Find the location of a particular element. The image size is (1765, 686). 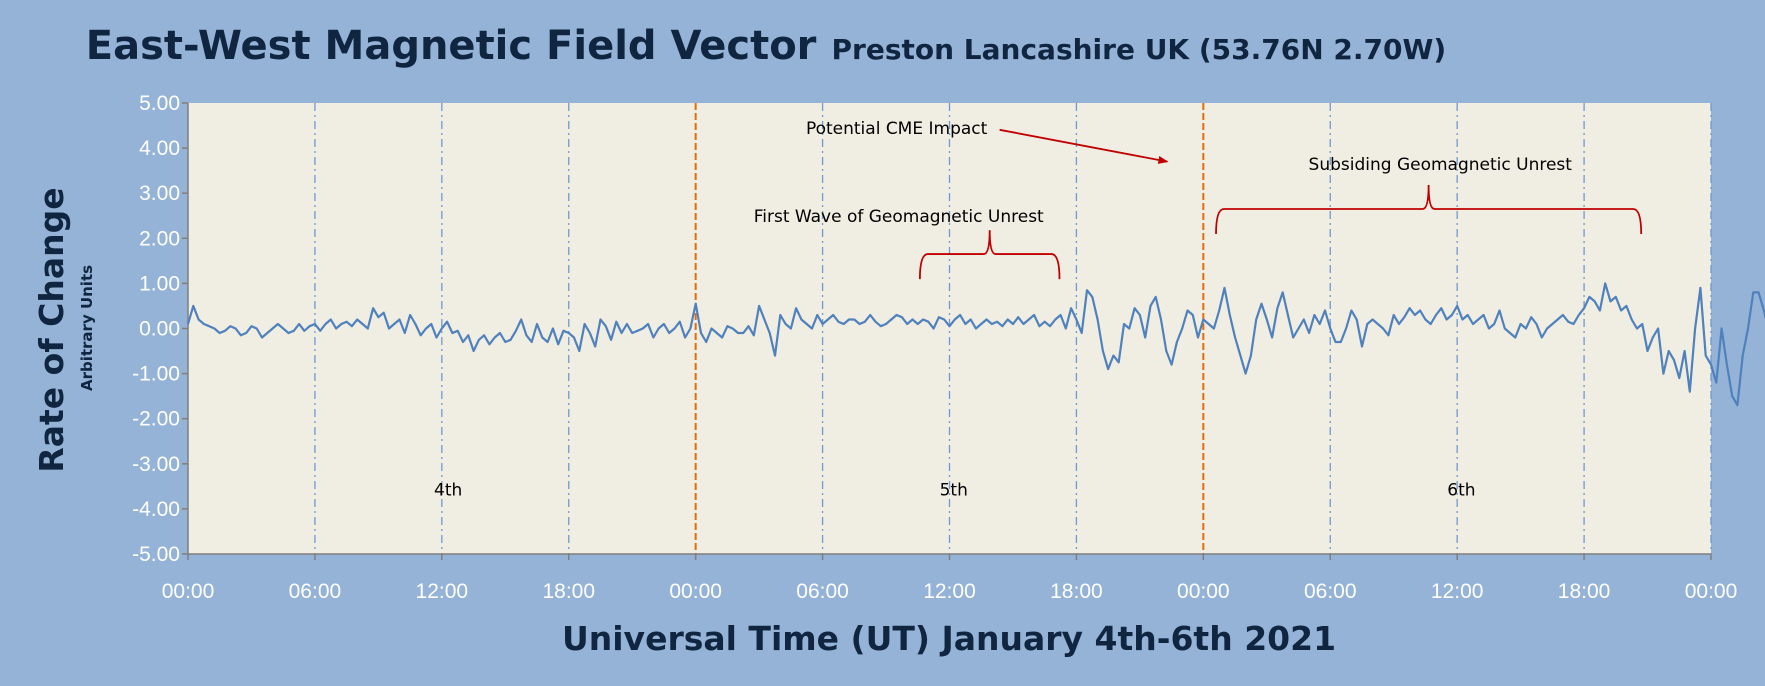

annotation-label: First Wave of Geomagnetic Unrest is located at coordinates (899, 217).